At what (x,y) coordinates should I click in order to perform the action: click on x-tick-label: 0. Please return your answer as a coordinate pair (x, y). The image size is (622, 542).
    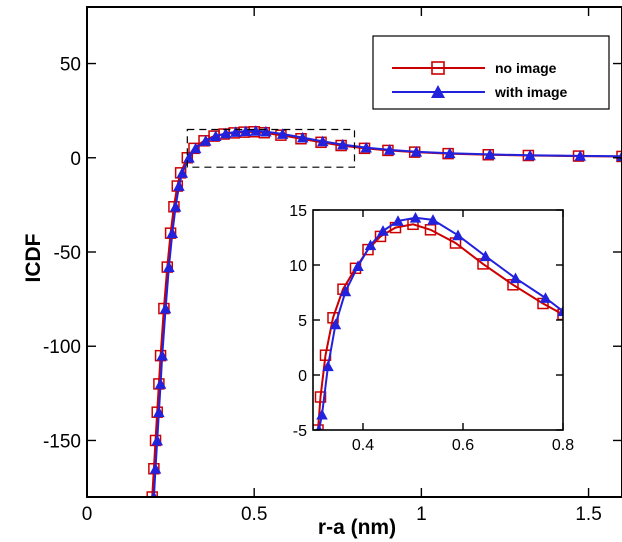
    Looking at the image, I should click on (87, 514).